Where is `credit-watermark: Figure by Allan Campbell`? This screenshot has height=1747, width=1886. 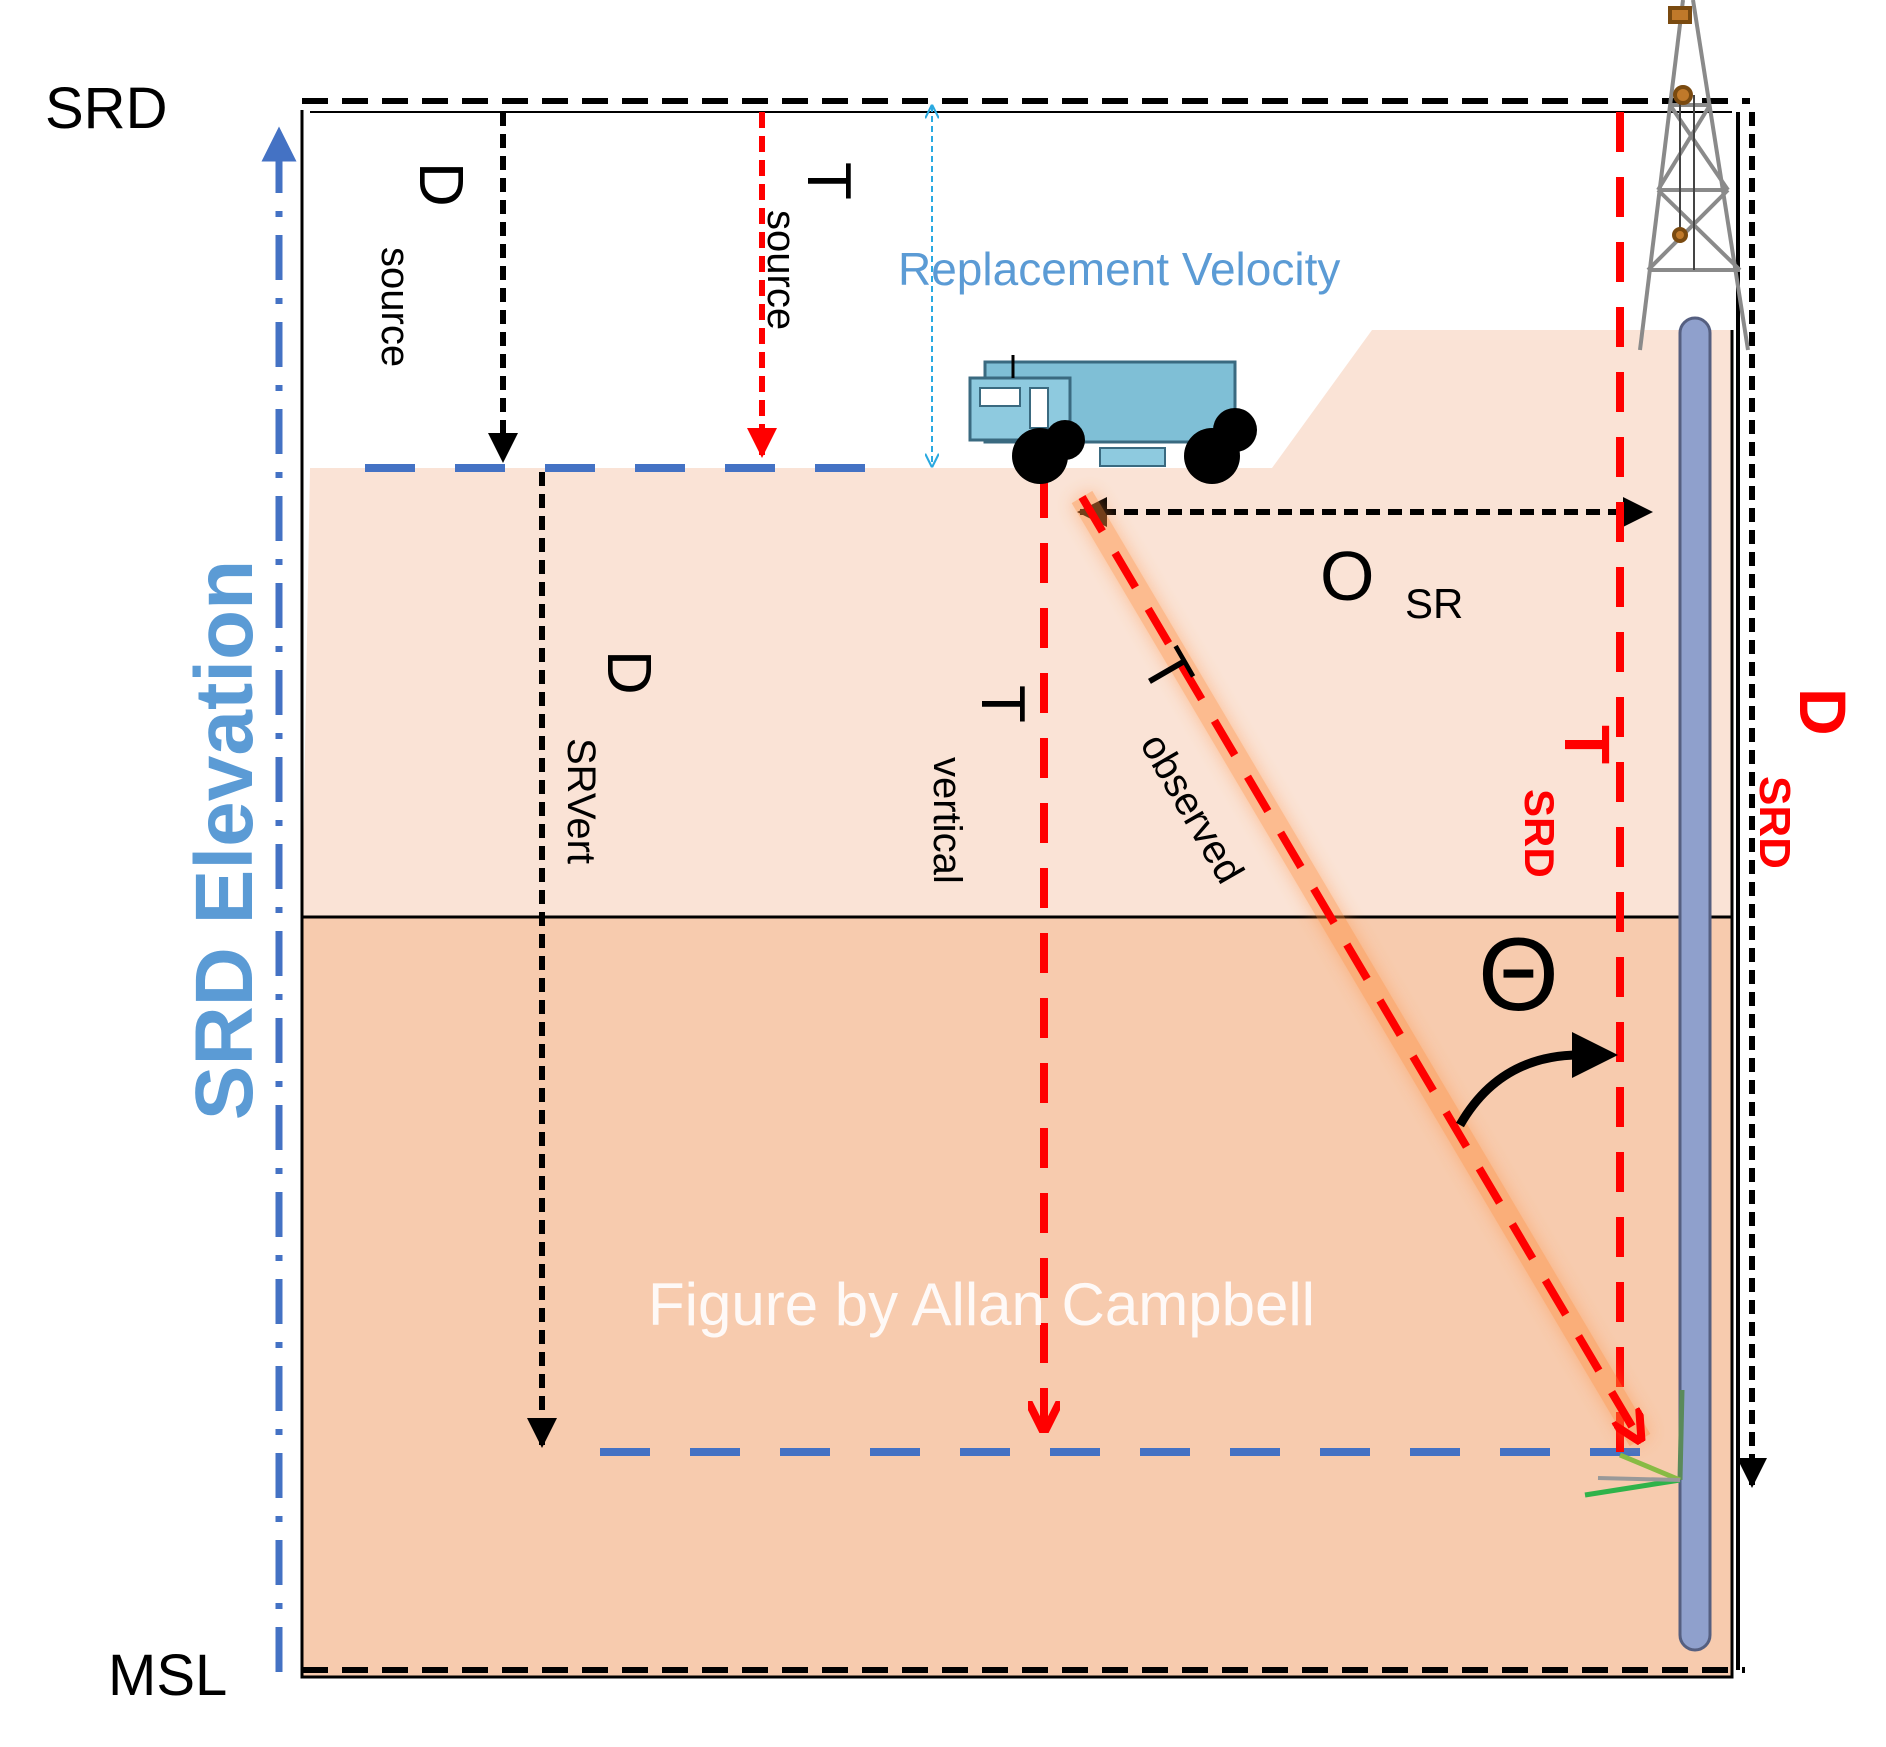
credit-watermark: Figure by Allan Campbell is located at coordinates (981, 1304).